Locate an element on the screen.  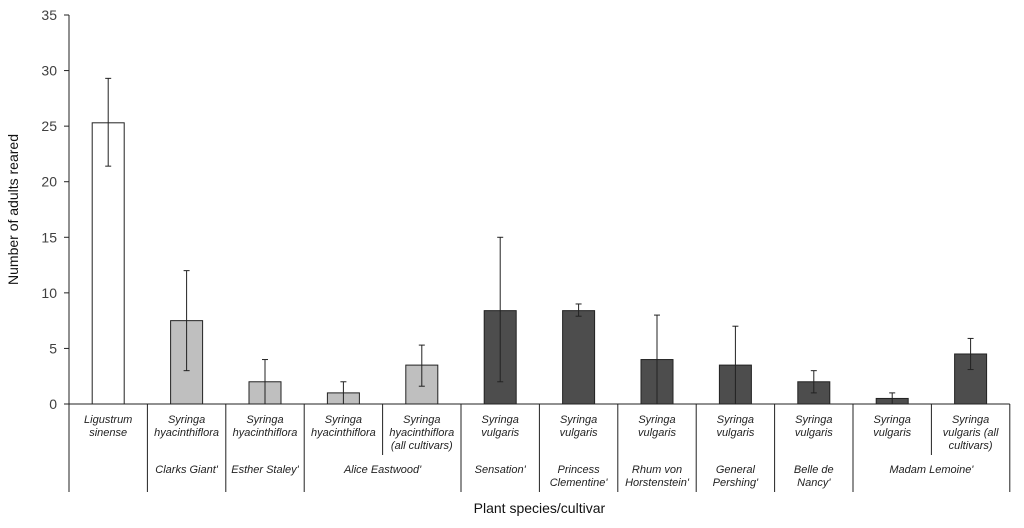
cultivar-label: Rhum von is located at coordinates (657, 470).